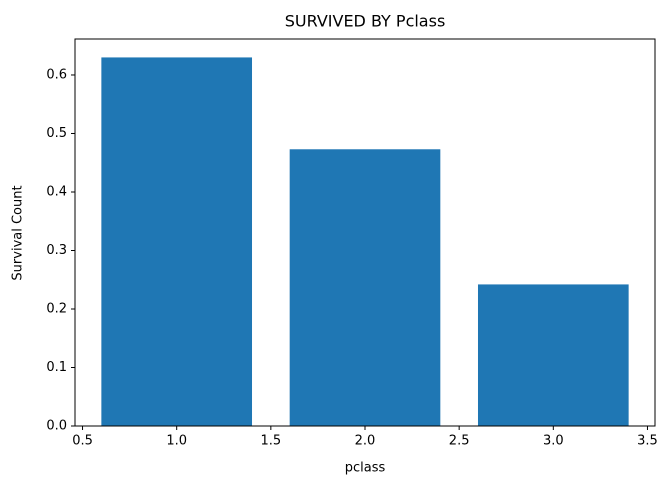 The height and width of the screenshot is (487, 668). What do you see at coordinates (56, 74) in the screenshot?
I see `y-tick-label: 0.6` at bounding box center [56, 74].